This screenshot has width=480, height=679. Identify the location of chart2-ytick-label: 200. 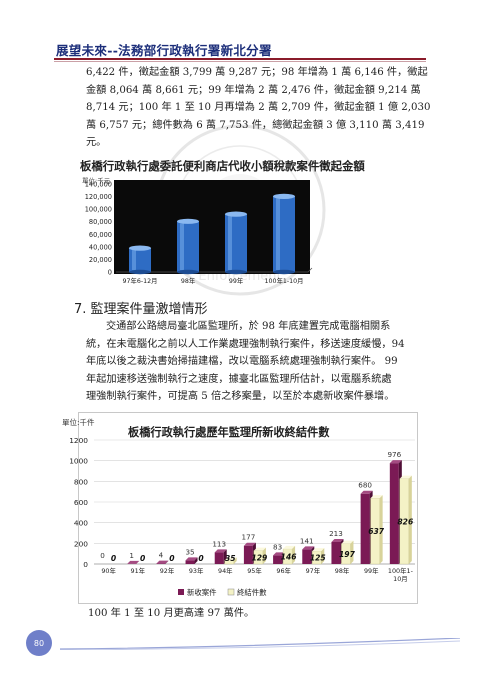
(81, 543).